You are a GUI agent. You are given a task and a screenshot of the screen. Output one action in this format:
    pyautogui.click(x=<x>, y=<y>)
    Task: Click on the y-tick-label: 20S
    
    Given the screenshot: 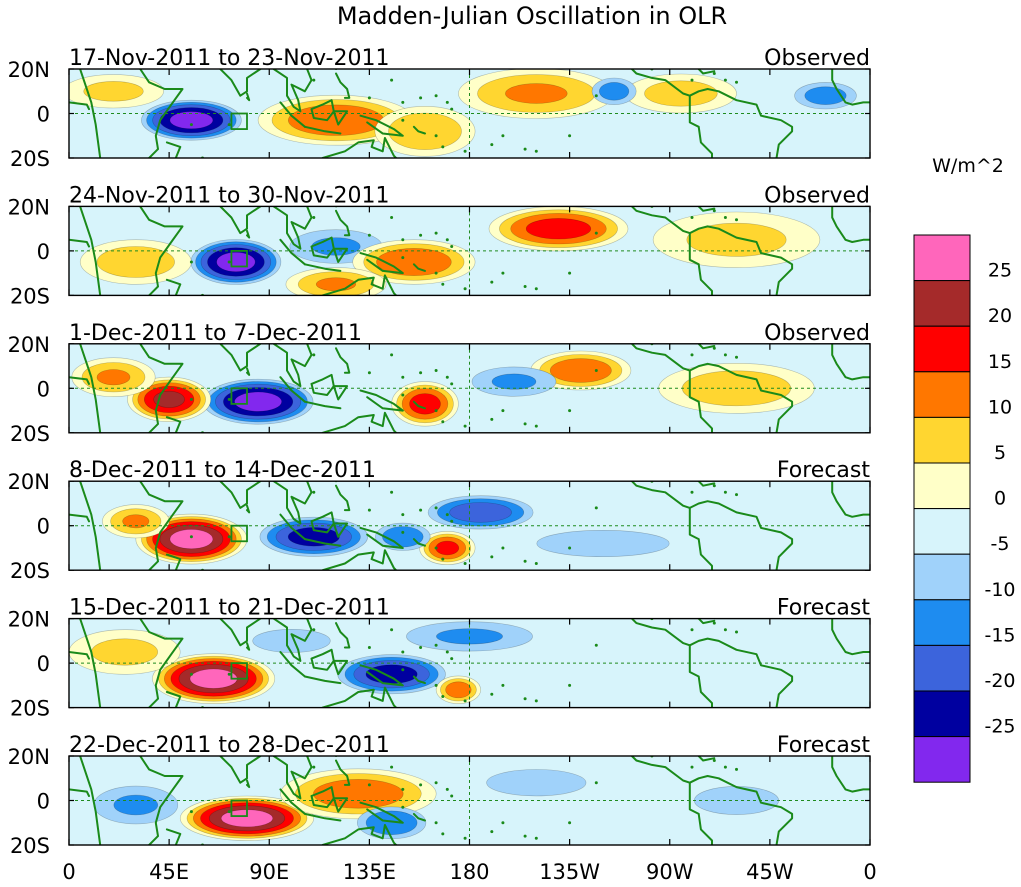 What is the action you would take?
    pyautogui.click(x=30, y=709)
    